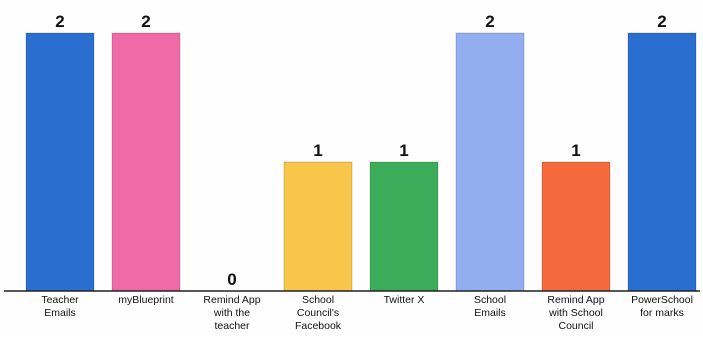 Image resolution: width=703 pixels, height=337 pixels. Describe the element at coordinates (231, 279) in the screenshot. I see `value-label-2: 0` at that location.